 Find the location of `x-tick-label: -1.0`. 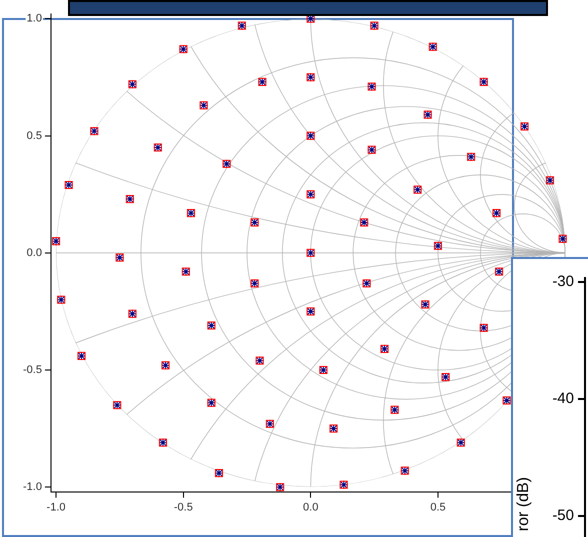

x-tick-label: -1.0 is located at coordinates (56, 507).